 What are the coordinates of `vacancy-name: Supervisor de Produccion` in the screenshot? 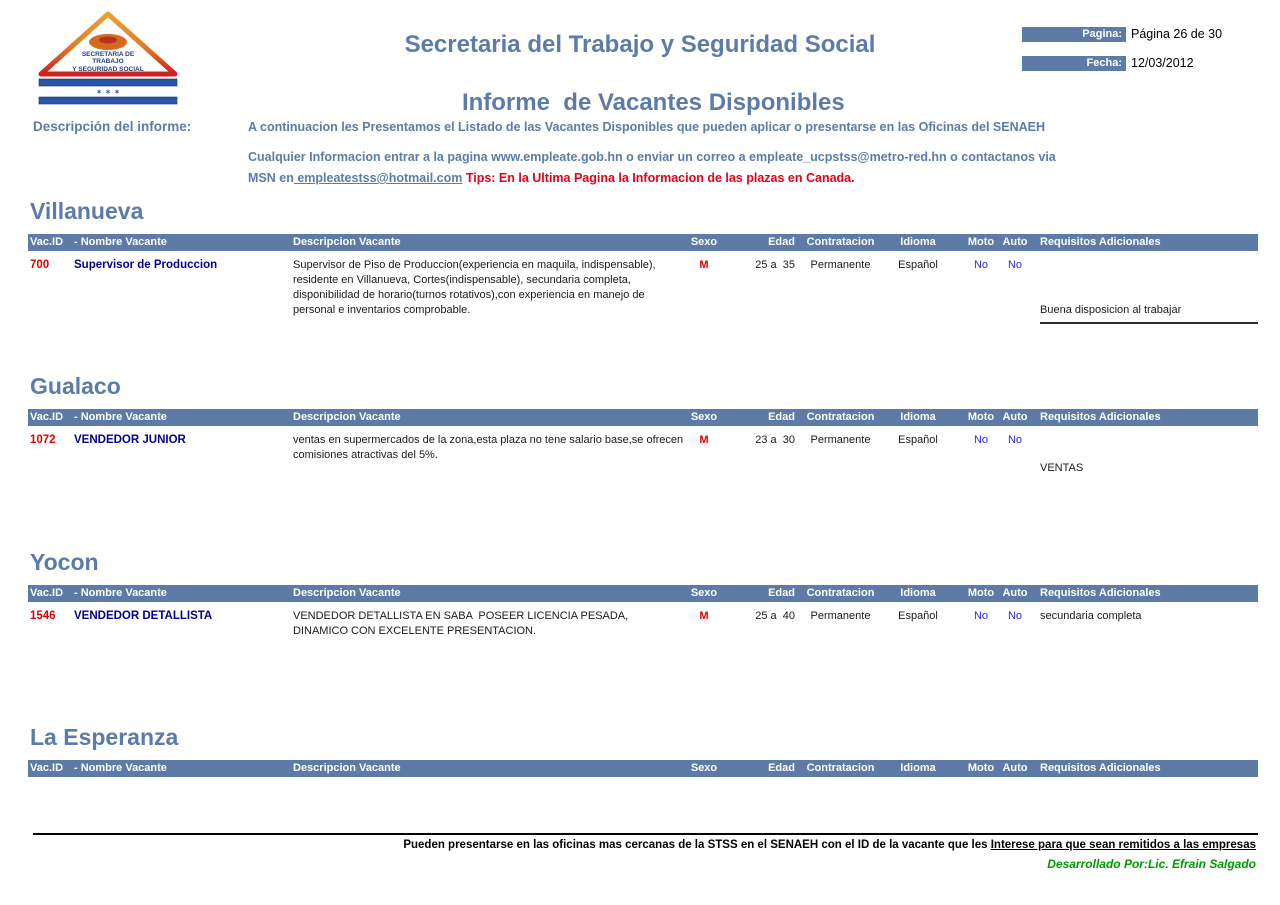 It's located at (146, 265).